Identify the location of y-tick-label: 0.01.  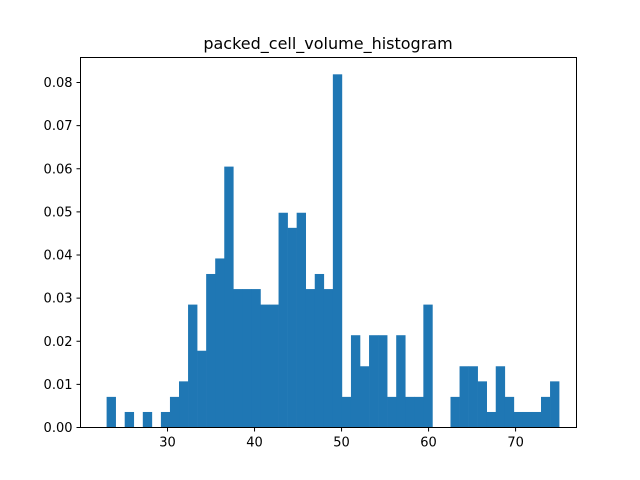
(58, 385).